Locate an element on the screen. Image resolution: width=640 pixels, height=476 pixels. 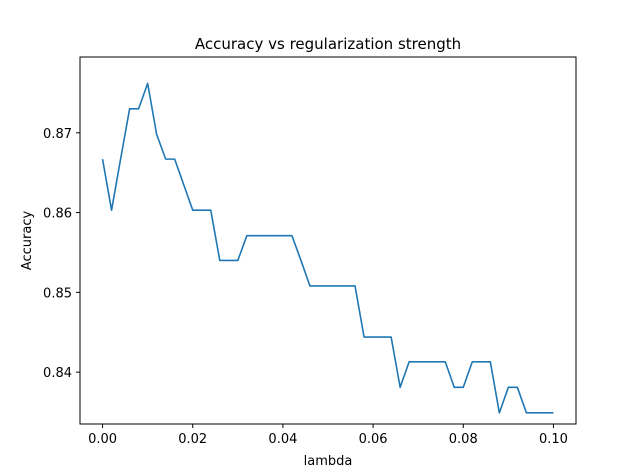
y-tick-label: 0.87 is located at coordinates (57, 134).